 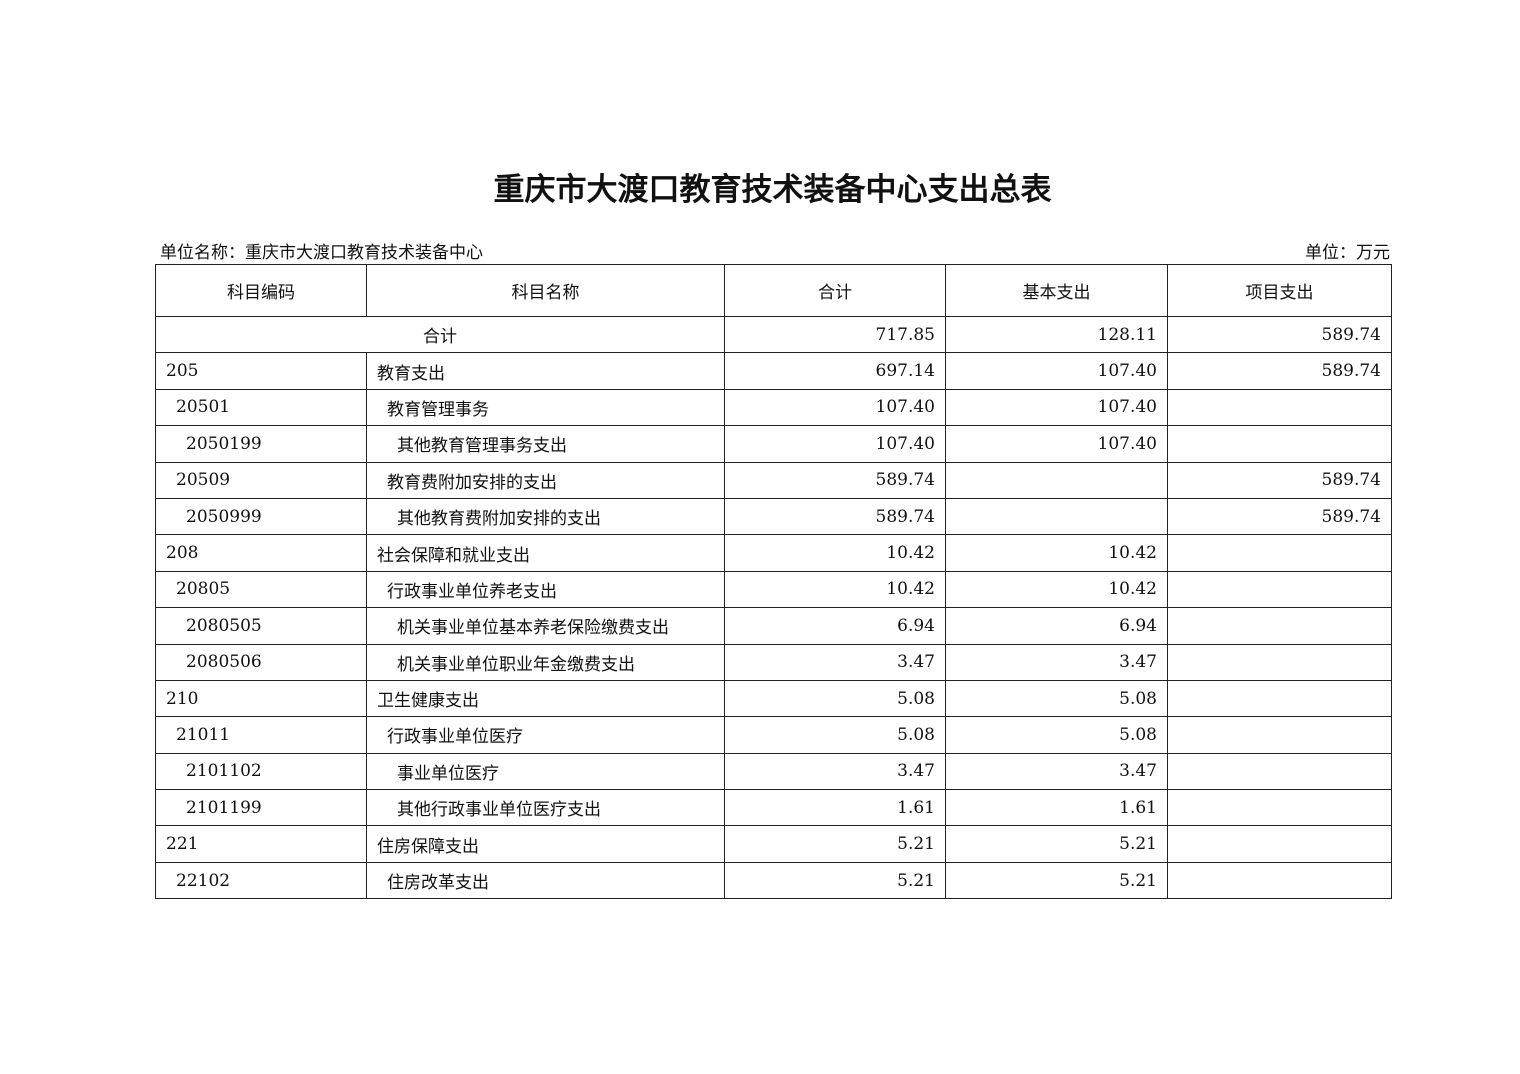 I want to click on cell-basic: 1.61, so click(x=1056, y=808).